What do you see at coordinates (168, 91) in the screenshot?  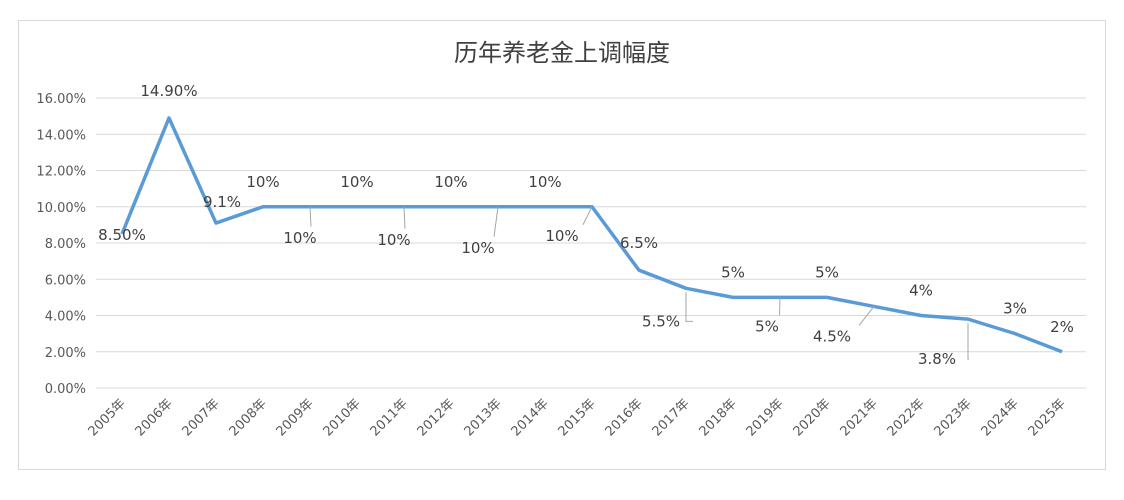 I see `data-label: 14.90%` at bounding box center [168, 91].